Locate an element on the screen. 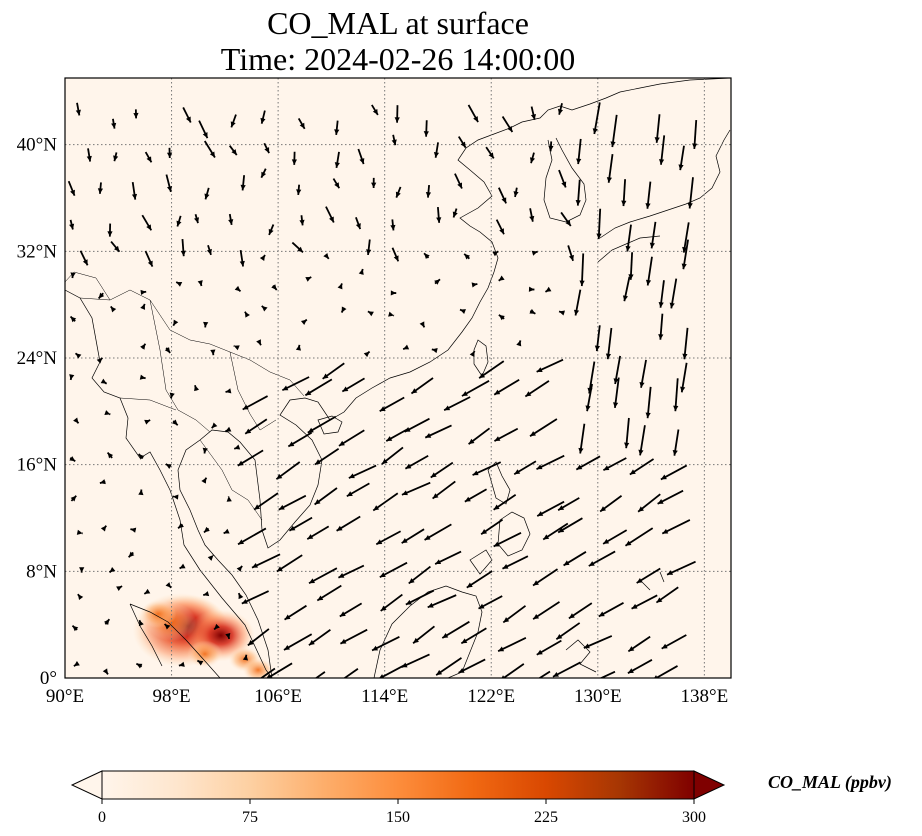 The image size is (922, 836). lat-tick-label: 16°N is located at coordinates (37, 465).